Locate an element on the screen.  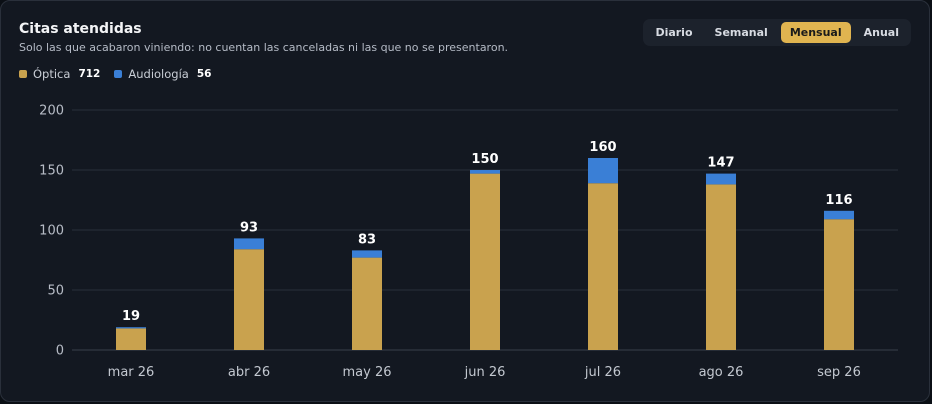
y-tick-label: 50 is located at coordinates (55, 291).